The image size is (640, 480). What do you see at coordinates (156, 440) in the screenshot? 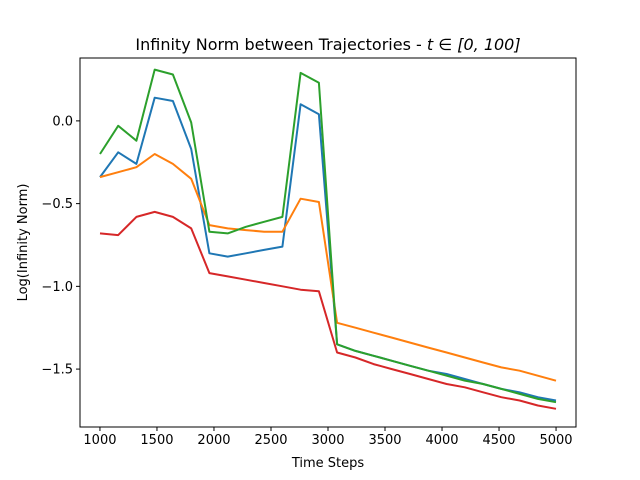
I see `x-tick-label: 1500` at bounding box center [156, 440].